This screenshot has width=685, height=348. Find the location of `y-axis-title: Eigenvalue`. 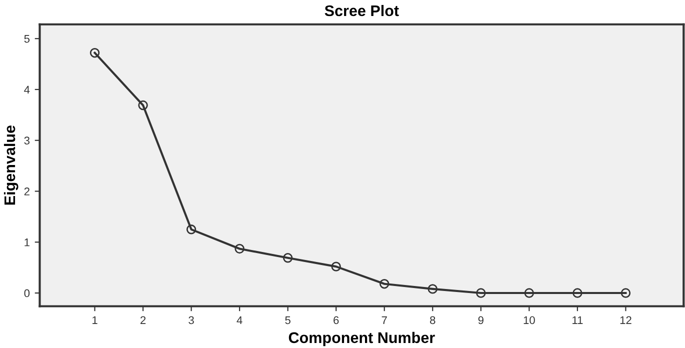

y-axis-title: Eigenvalue is located at coordinates (11, 165).